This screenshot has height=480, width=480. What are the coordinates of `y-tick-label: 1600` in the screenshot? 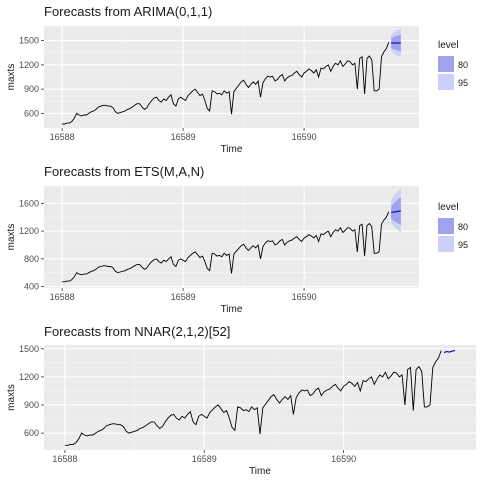 It's located at (29, 203).